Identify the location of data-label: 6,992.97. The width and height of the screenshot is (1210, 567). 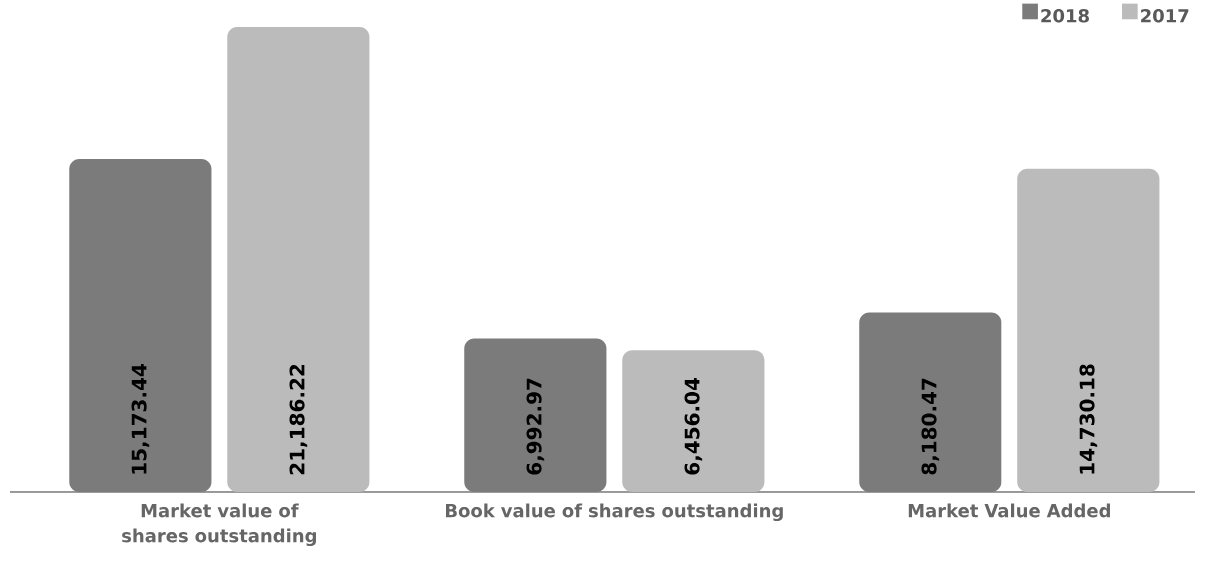
(535, 426).